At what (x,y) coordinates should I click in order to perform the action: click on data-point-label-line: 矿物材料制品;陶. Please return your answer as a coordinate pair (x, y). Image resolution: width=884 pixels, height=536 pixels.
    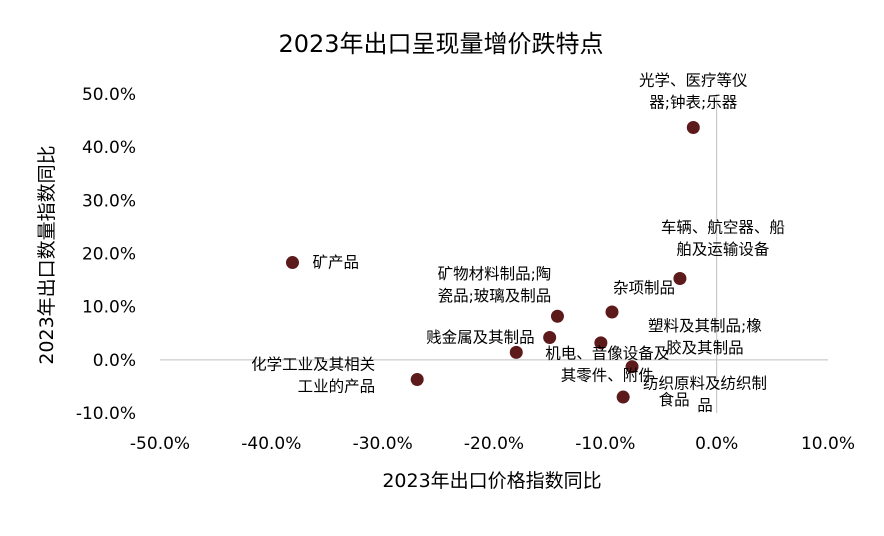
    Looking at the image, I should click on (495, 274).